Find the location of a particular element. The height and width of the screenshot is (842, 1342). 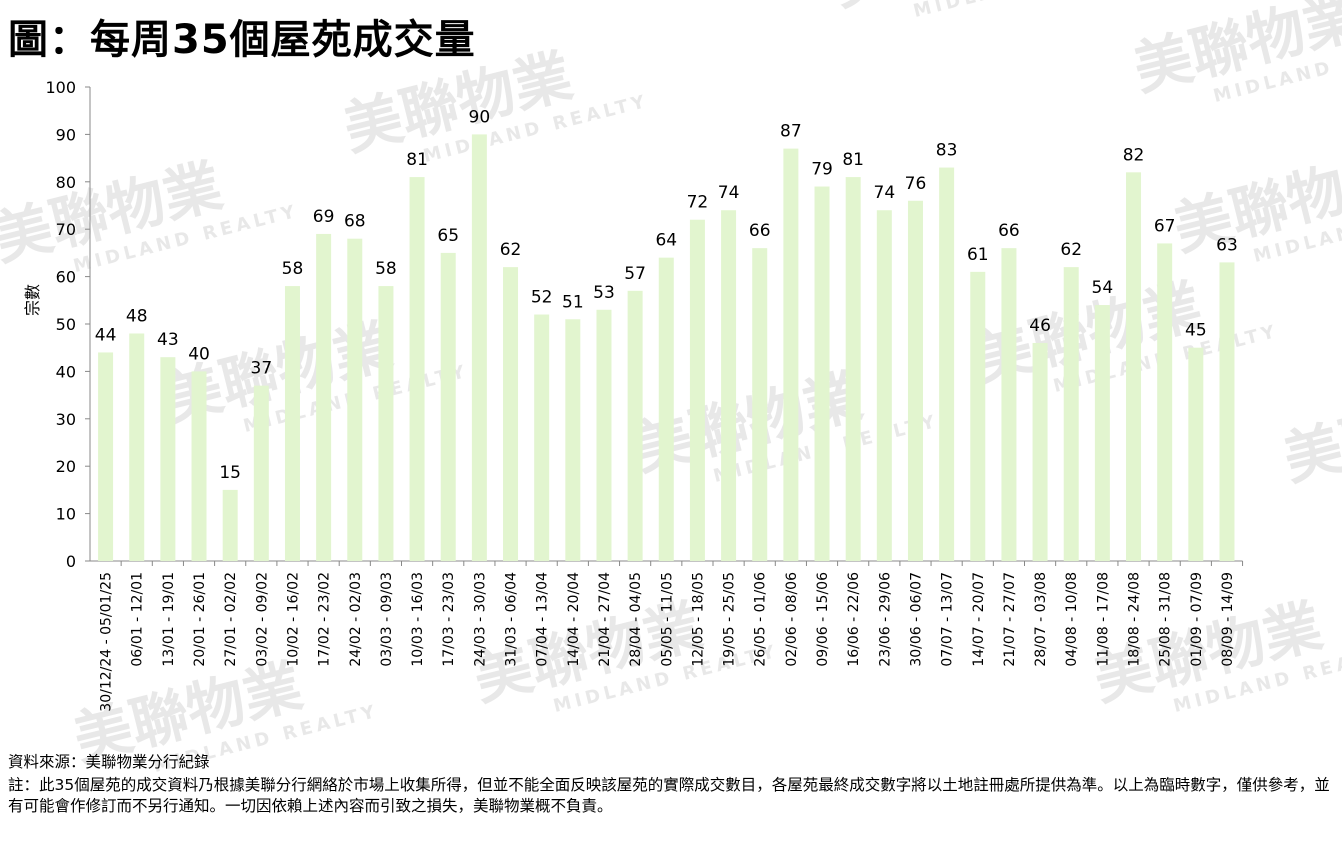

x-tick-label: 19/05 - 25/05 is located at coordinates (730, 619).